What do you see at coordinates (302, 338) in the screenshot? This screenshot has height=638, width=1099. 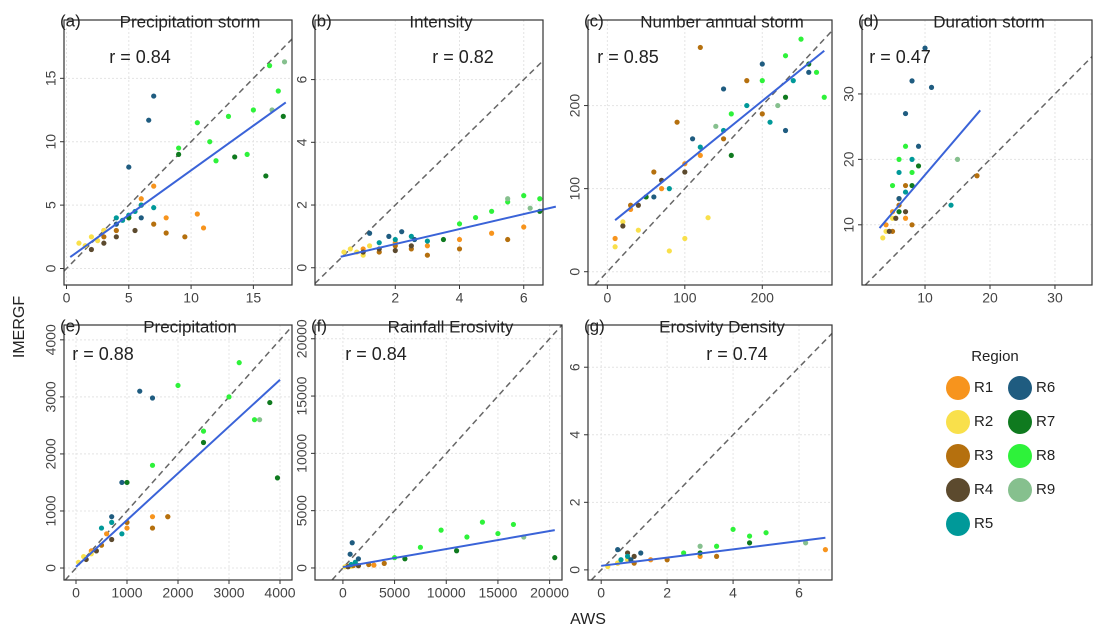 I see `y-tick-label: 20000` at bounding box center [302, 338].